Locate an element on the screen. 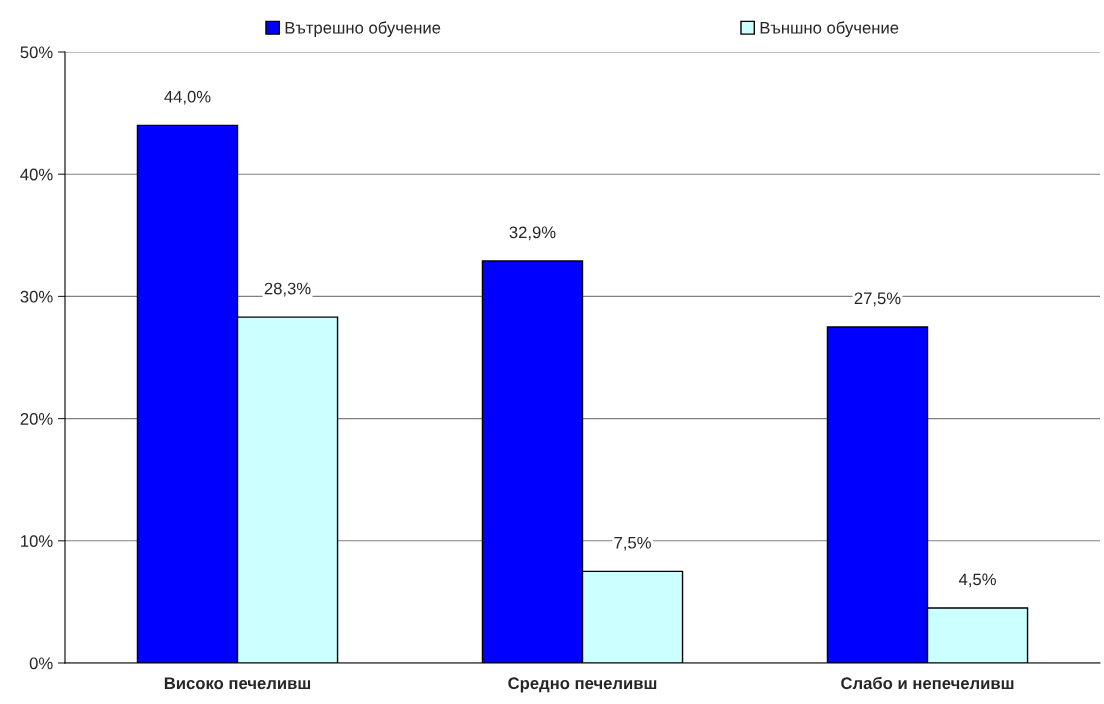  y-tick-label: 0% is located at coordinates (41, 663).